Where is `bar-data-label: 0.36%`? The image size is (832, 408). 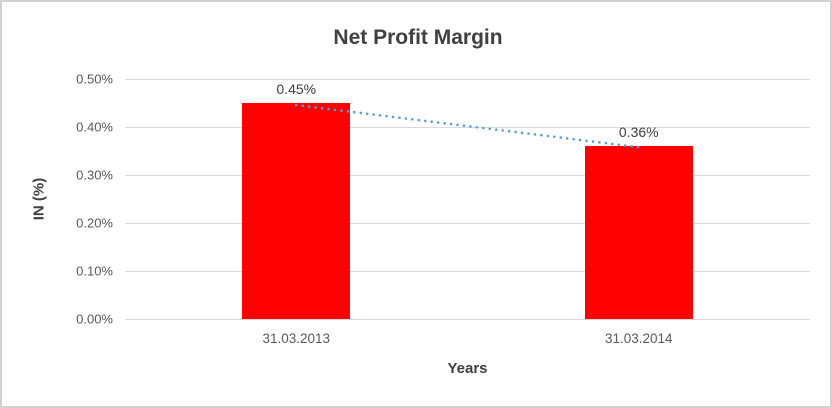
bar-data-label: 0.36% is located at coordinates (638, 132).